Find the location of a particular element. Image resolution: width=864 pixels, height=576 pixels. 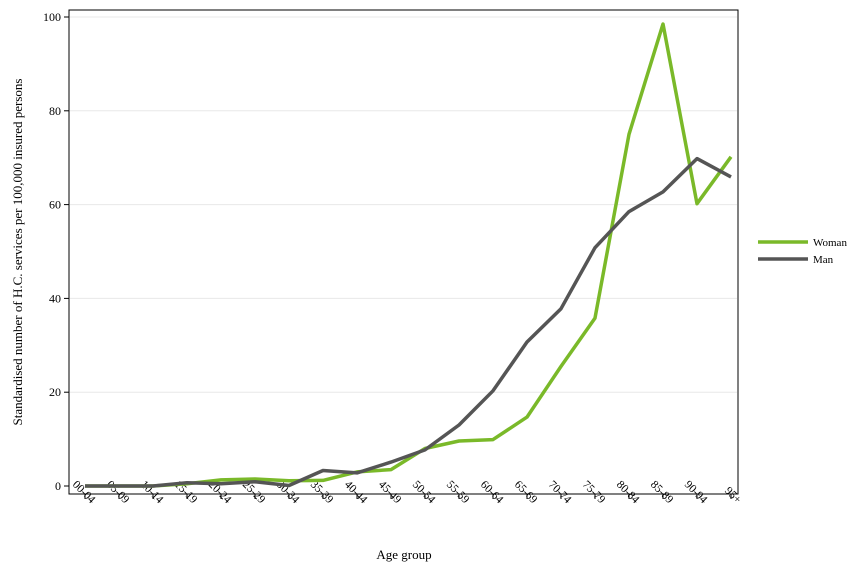

x-tick-label: 45-49 is located at coordinates (390, 493).